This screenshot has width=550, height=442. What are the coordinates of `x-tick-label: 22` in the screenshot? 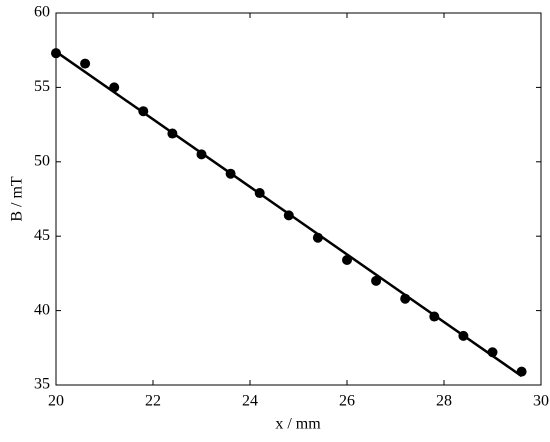 It's located at (153, 401).